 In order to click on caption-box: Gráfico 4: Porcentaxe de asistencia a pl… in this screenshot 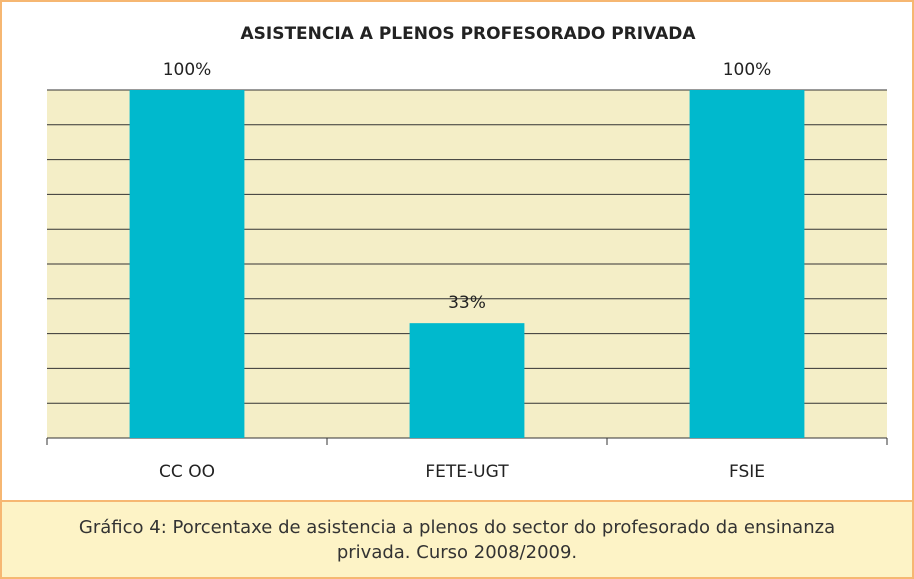, I will do `click(457, 538)`.